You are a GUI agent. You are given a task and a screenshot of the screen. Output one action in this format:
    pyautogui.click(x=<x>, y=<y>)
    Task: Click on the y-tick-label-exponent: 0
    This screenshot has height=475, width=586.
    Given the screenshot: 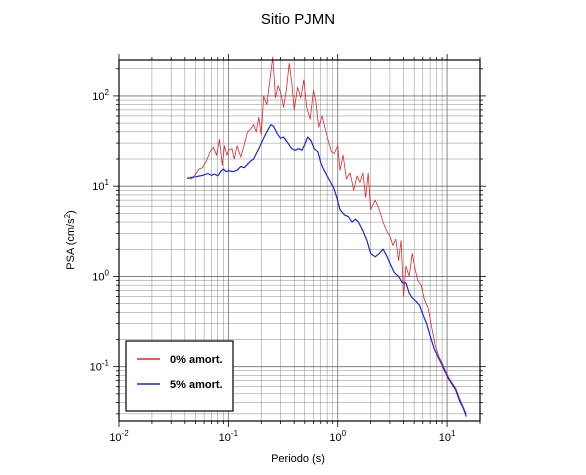 What is the action you would take?
    pyautogui.click(x=107, y=272)
    